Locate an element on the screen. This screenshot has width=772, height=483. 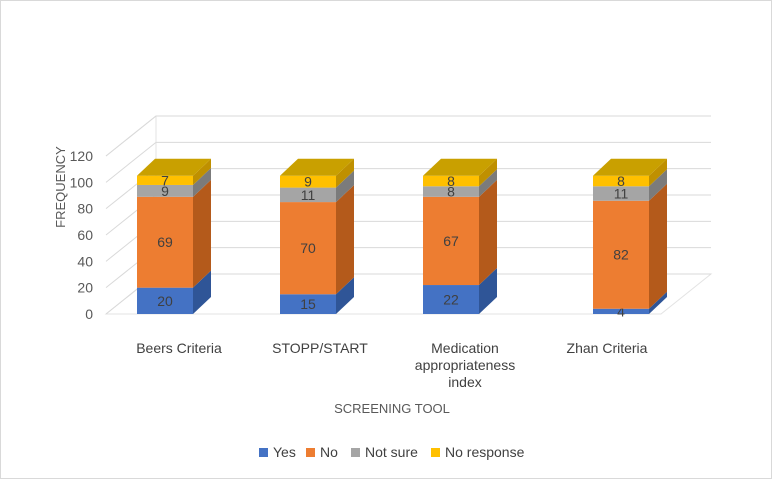
y-tick-label: 60 is located at coordinates (85, 235).